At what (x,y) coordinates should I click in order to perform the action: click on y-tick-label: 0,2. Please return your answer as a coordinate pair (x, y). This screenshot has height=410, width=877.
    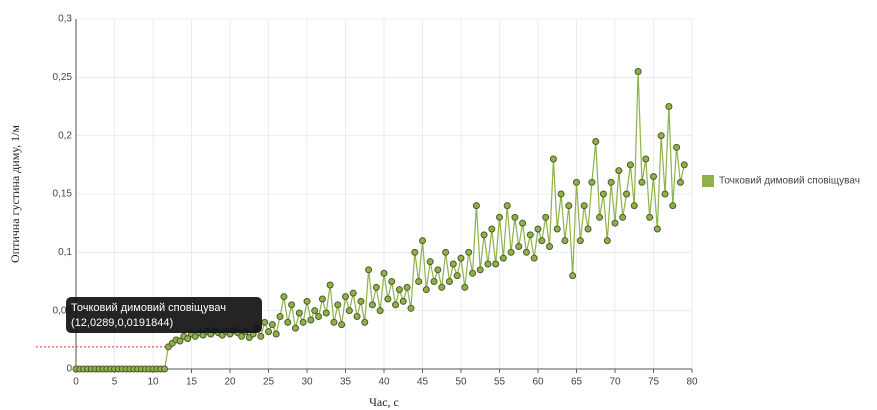
    Looking at the image, I should click on (65, 135).